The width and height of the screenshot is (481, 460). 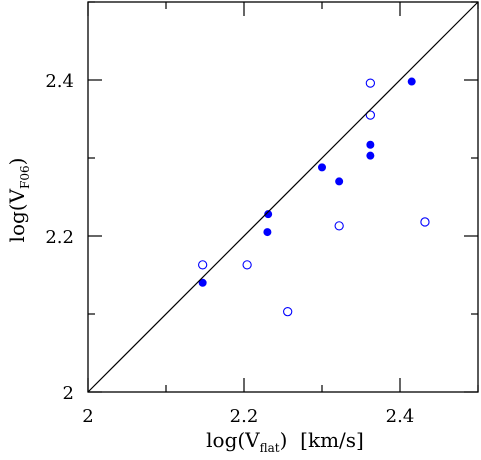 What do you see at coordinates (18, 200) in the screenshot?
I see `y-axis-label: log(VF06)` at bounding box center [18, 200].